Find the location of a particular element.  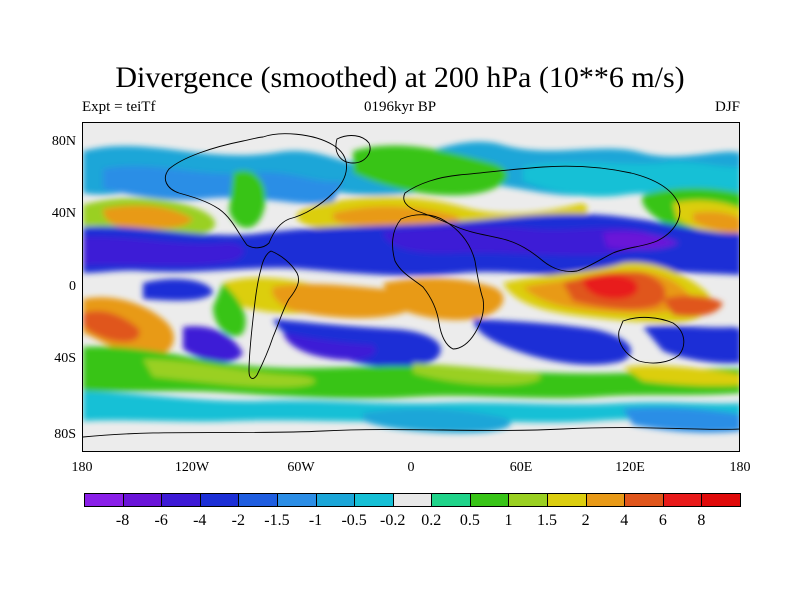

lat-label-80n: 80N is located at coordinates (63, 141).